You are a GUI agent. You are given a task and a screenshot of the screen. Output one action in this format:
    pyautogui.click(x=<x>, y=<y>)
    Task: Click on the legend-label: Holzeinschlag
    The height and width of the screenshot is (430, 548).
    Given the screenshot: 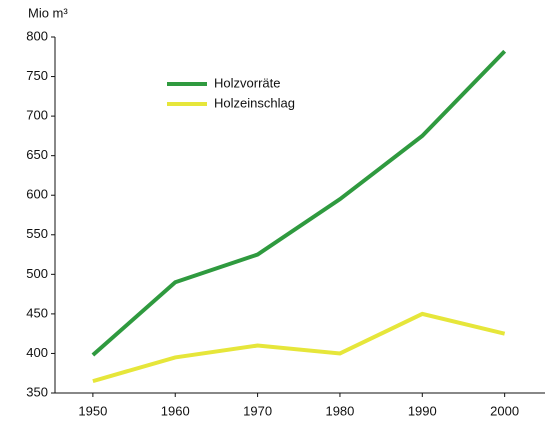 What is the action you would take?
    pyautogui.click(x=254, y=102)
    